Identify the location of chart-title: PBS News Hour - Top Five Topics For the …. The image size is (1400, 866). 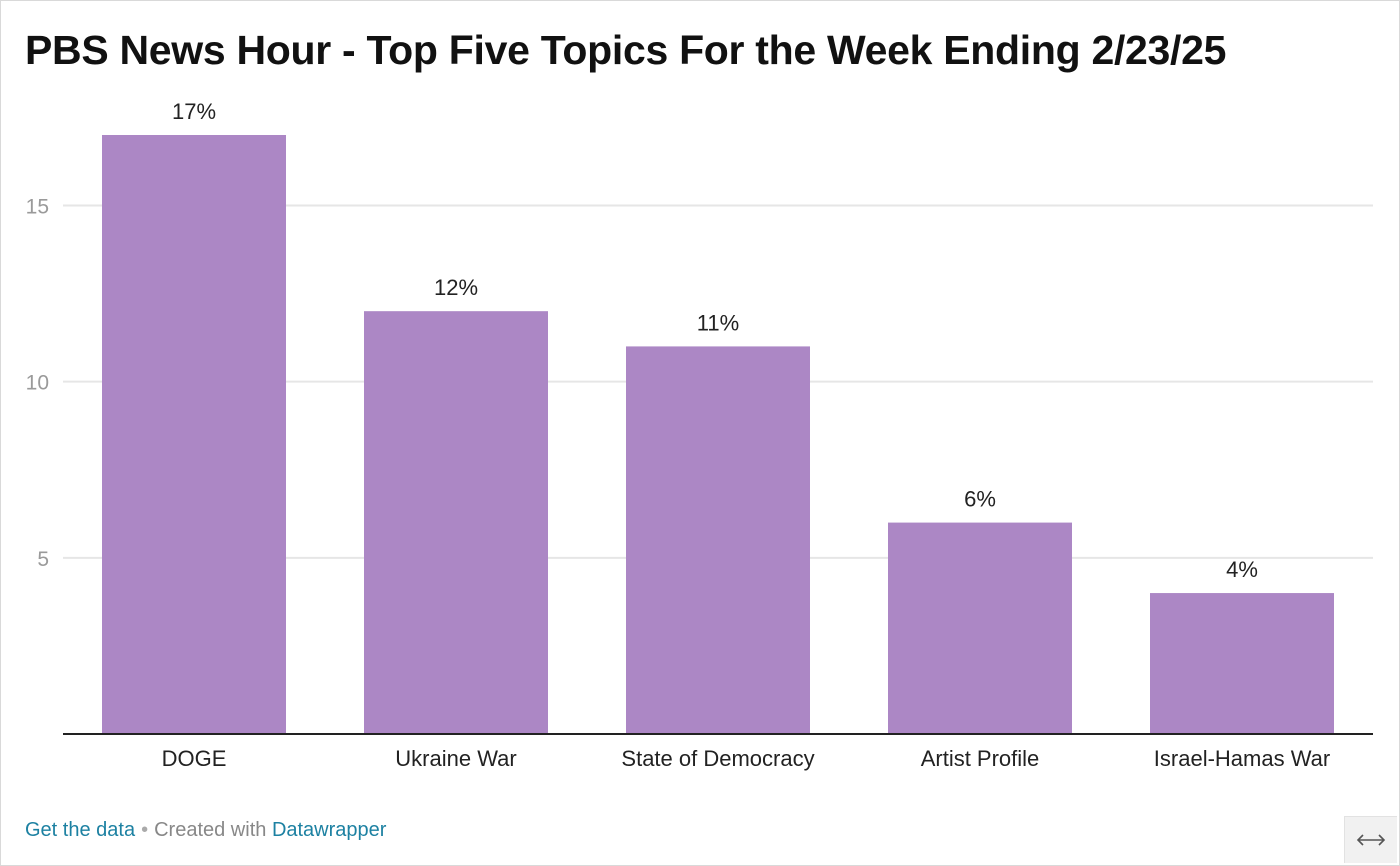
(626, 50).